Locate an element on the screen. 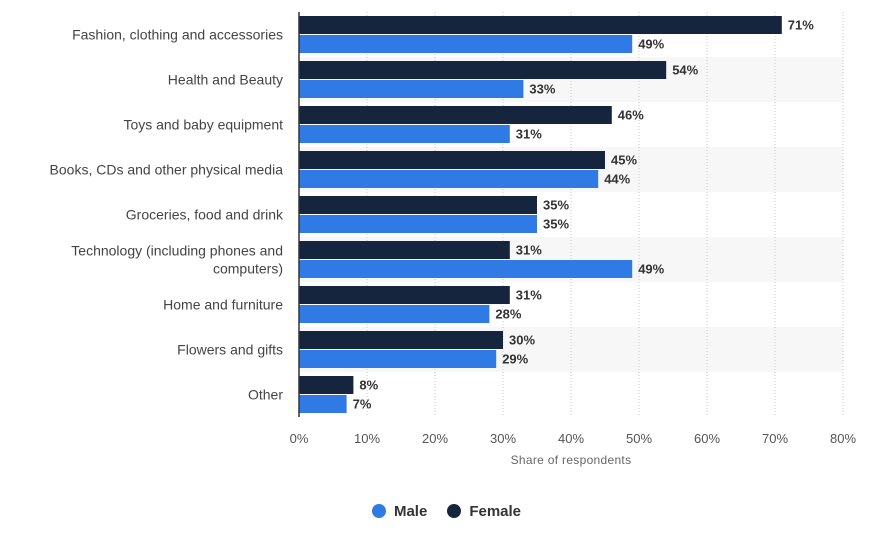 The image size is (893, 536). data-label-female: 45% is located at coordinates (624, 160).